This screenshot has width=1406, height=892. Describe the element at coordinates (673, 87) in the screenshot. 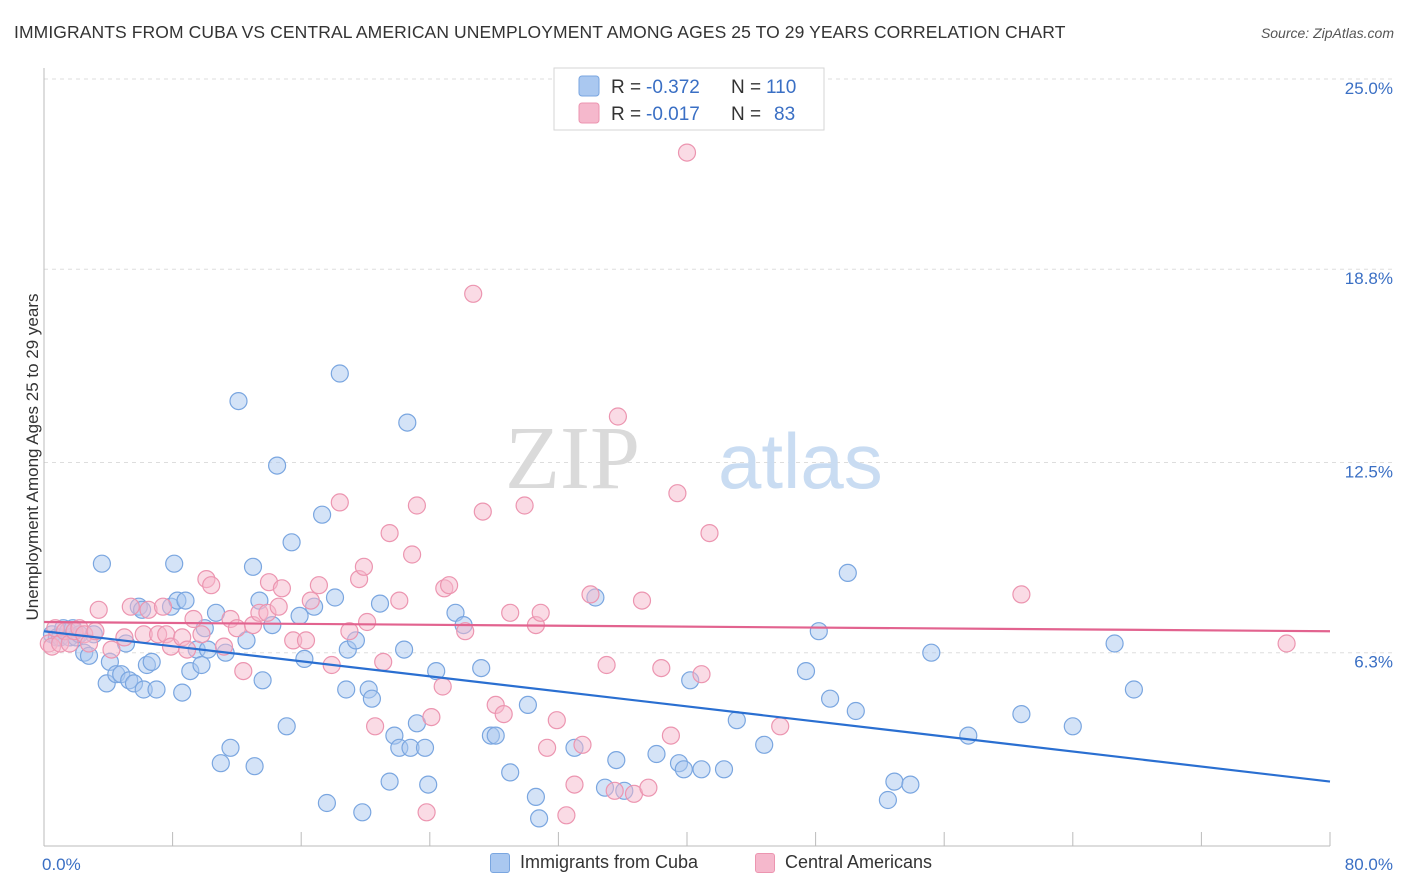

I see `legend-r-value-blue: -0.372` at that location.